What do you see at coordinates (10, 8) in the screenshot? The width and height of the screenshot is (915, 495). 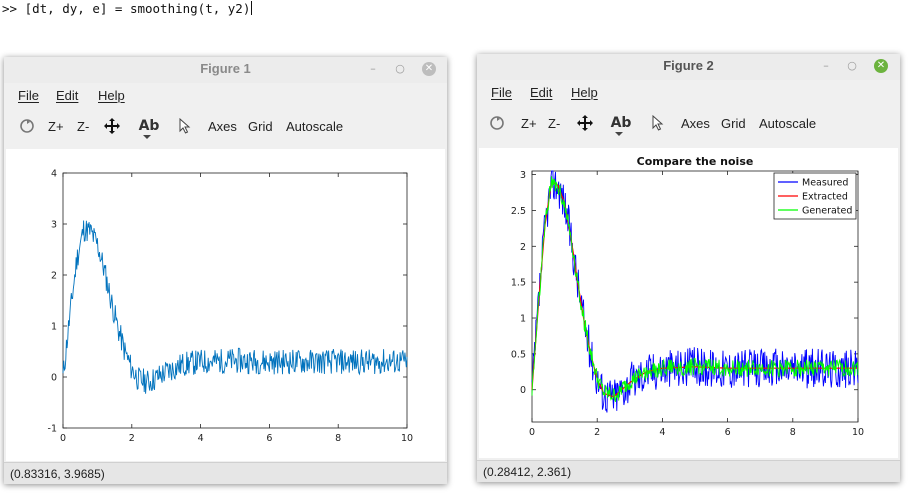 I see `console-prompt: >>` at bounding box center [10, 8].